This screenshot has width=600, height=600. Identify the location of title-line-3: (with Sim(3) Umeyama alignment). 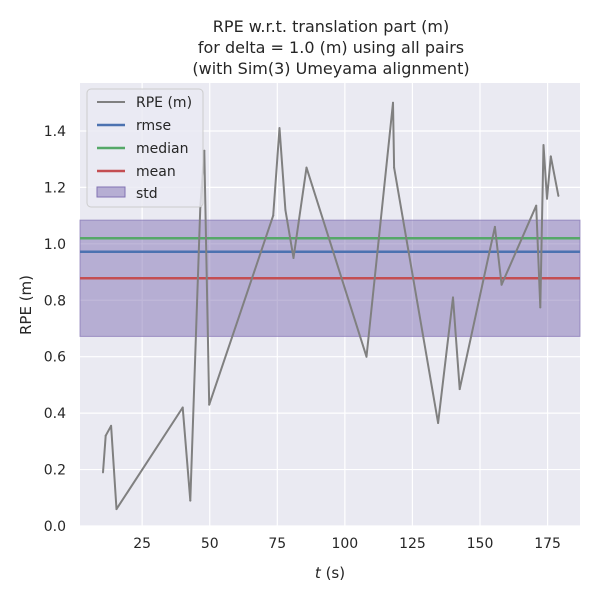
(330, 68).